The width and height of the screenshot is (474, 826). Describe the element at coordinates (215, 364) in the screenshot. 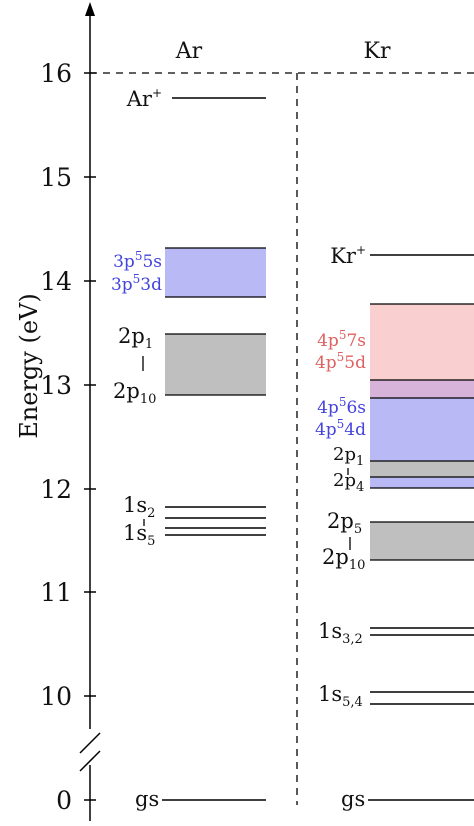

I see `ar-2p-band` at that location.